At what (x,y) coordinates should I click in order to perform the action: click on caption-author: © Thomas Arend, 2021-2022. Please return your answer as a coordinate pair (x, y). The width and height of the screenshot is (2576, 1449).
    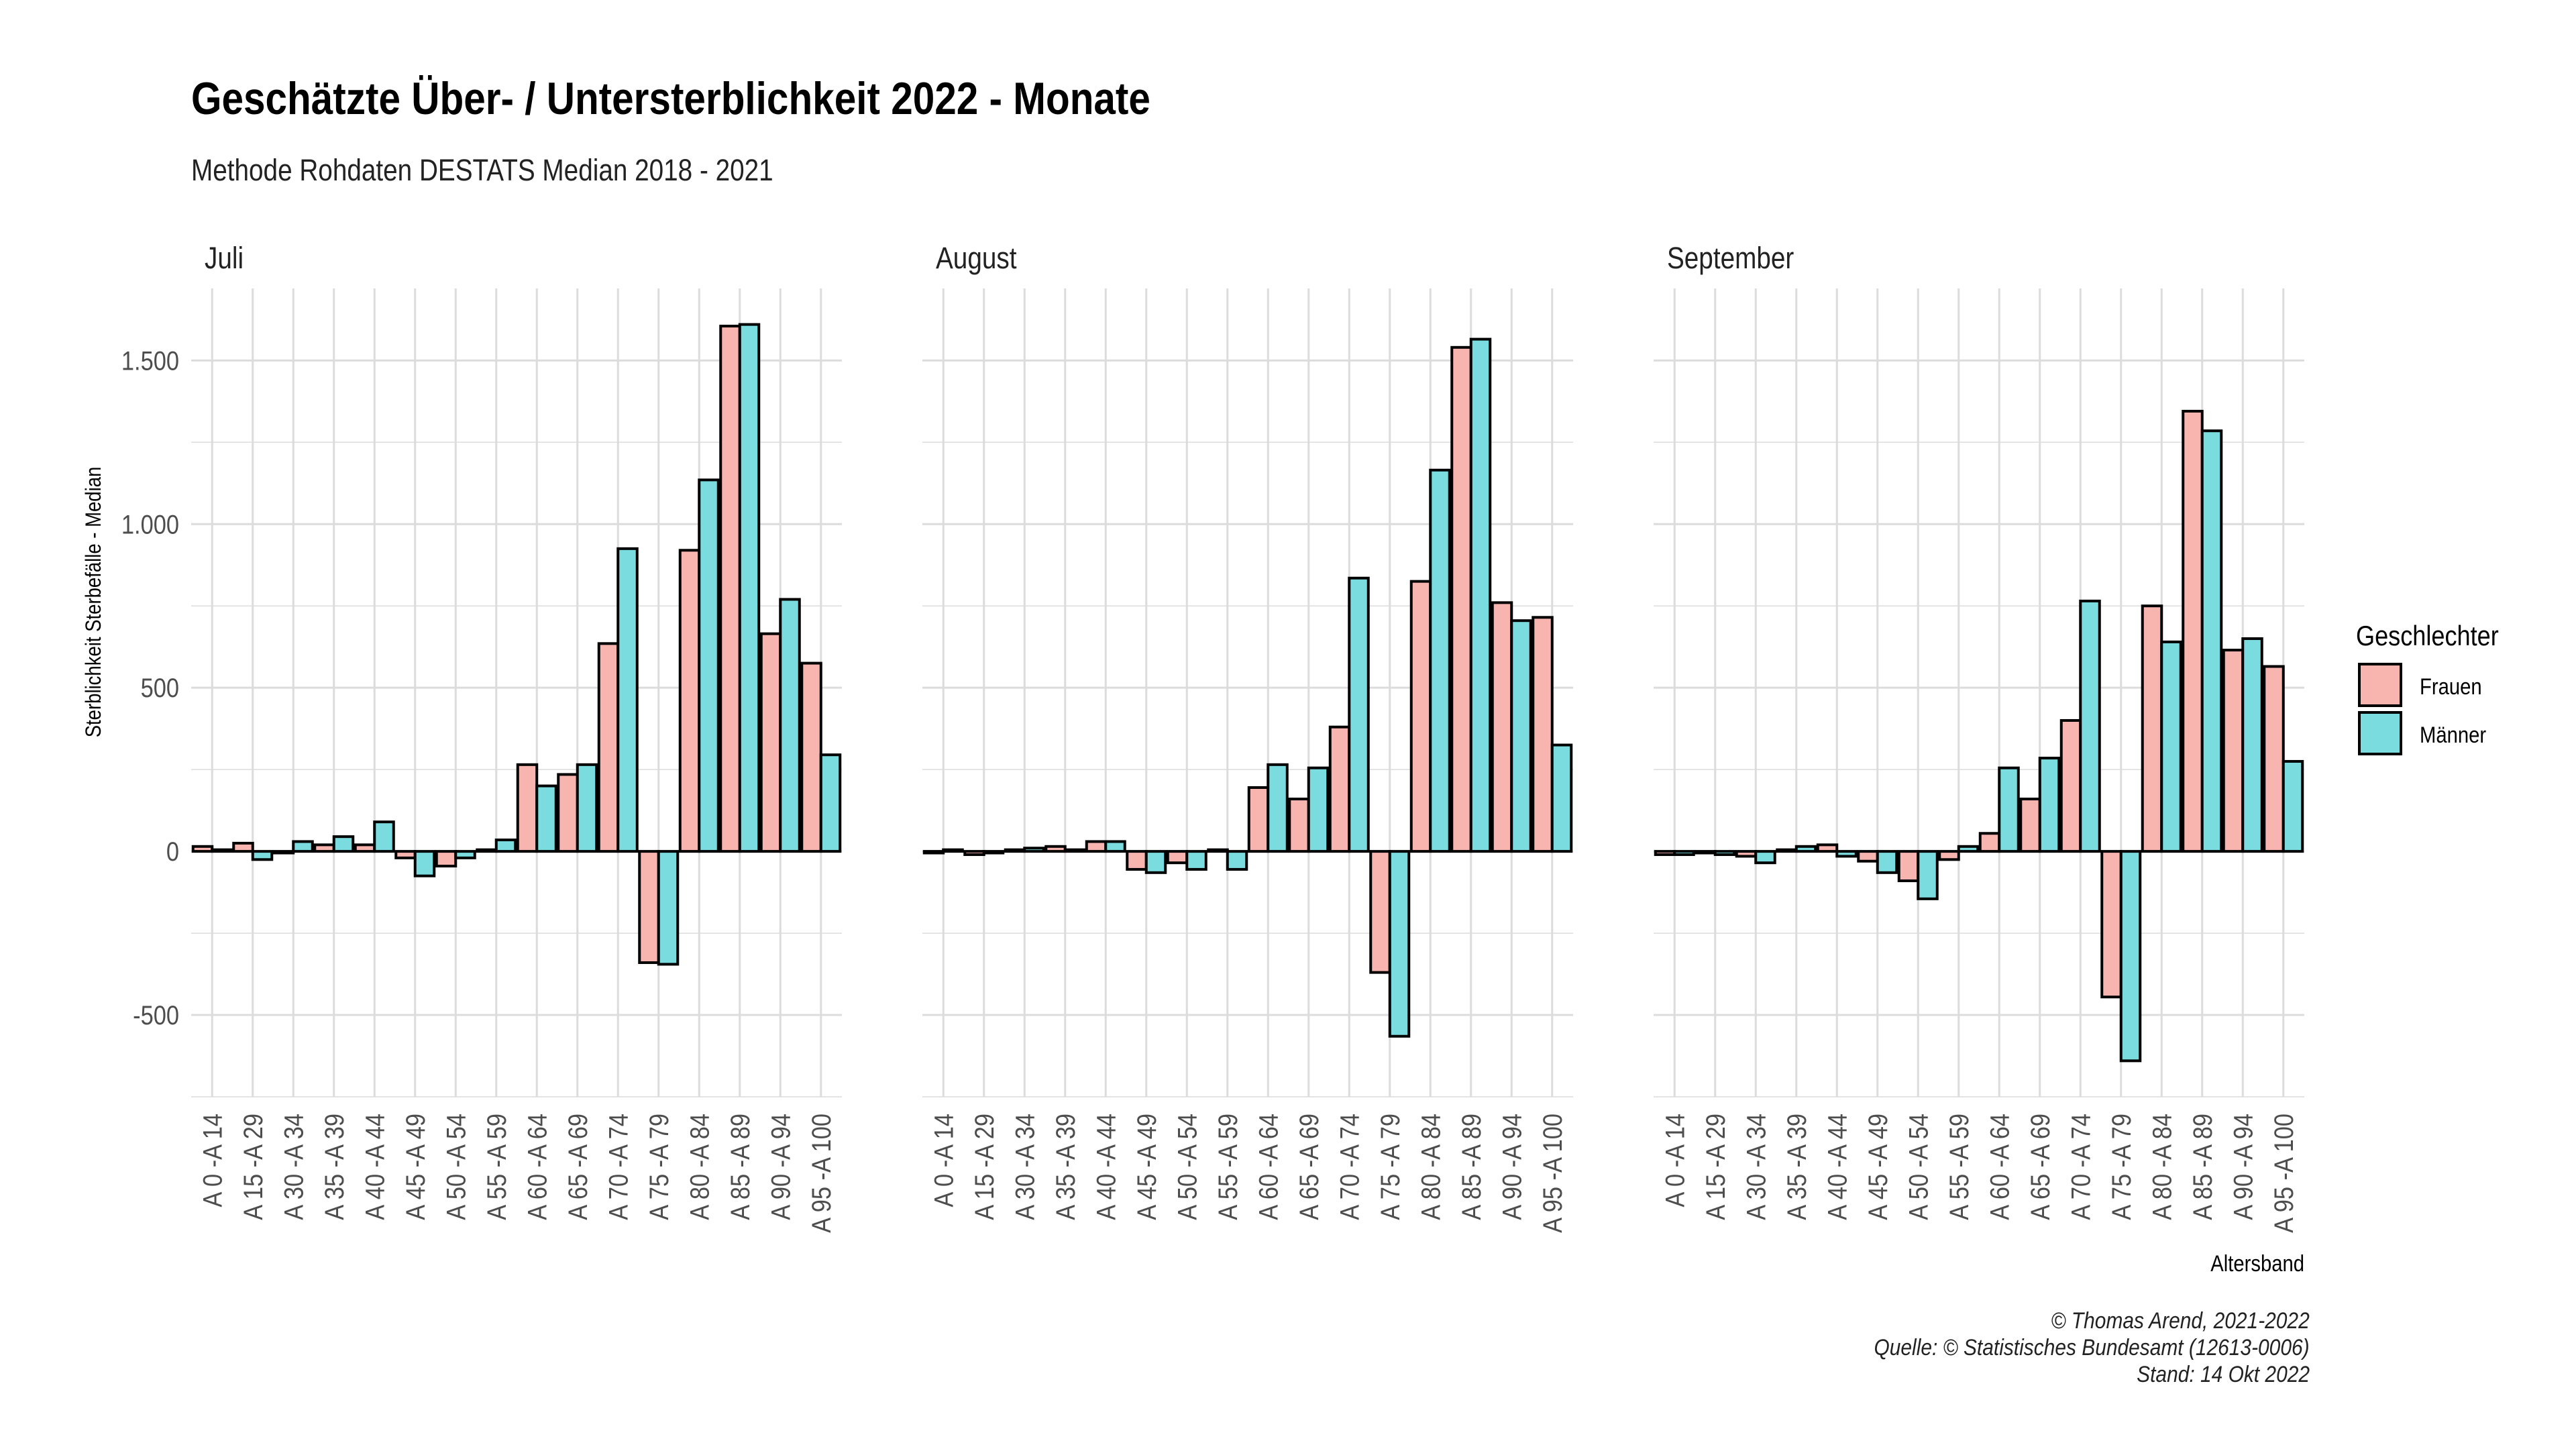
    Looking at the image, I should click on (2180, 1321).